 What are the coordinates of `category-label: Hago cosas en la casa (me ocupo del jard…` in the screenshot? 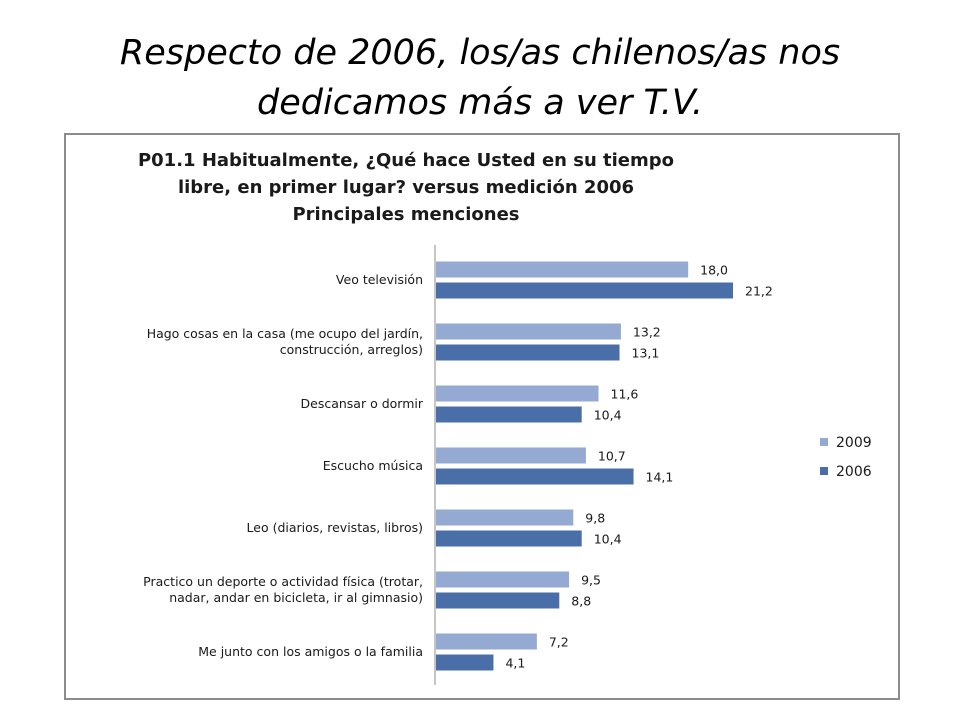 It's located at (285, 333).